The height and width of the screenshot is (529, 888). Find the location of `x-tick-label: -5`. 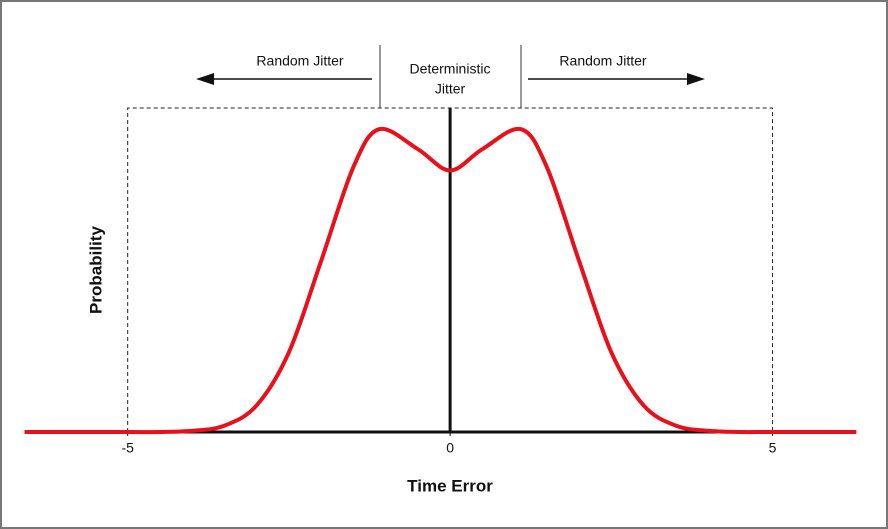

x-tick-label: -5 is located at coordinates (127, 448).